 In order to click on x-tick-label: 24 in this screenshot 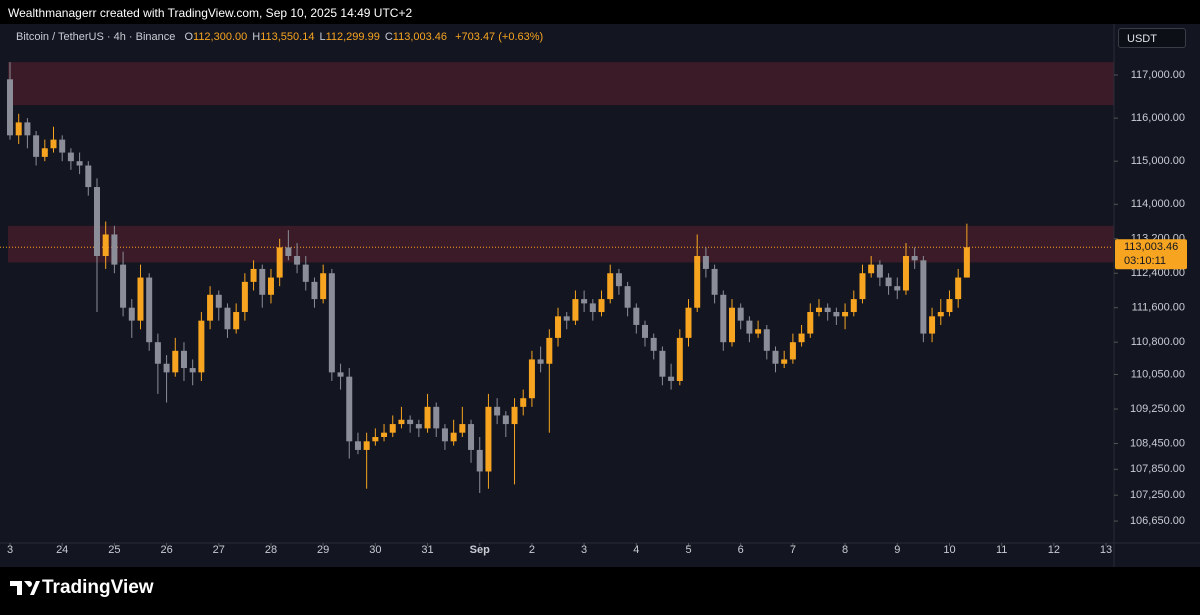, I will do `click(62, 550)`.